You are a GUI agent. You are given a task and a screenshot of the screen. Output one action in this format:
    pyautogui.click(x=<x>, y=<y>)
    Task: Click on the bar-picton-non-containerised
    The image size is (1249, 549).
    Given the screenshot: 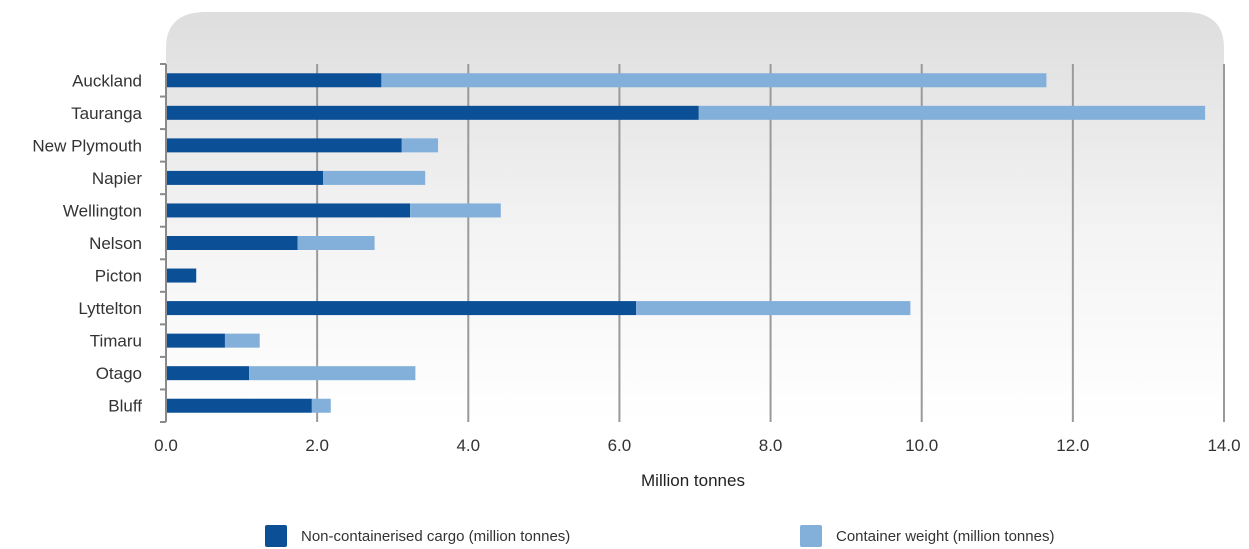 What is the action you would take?
    pyautogui.click(x=181, y=275)
    